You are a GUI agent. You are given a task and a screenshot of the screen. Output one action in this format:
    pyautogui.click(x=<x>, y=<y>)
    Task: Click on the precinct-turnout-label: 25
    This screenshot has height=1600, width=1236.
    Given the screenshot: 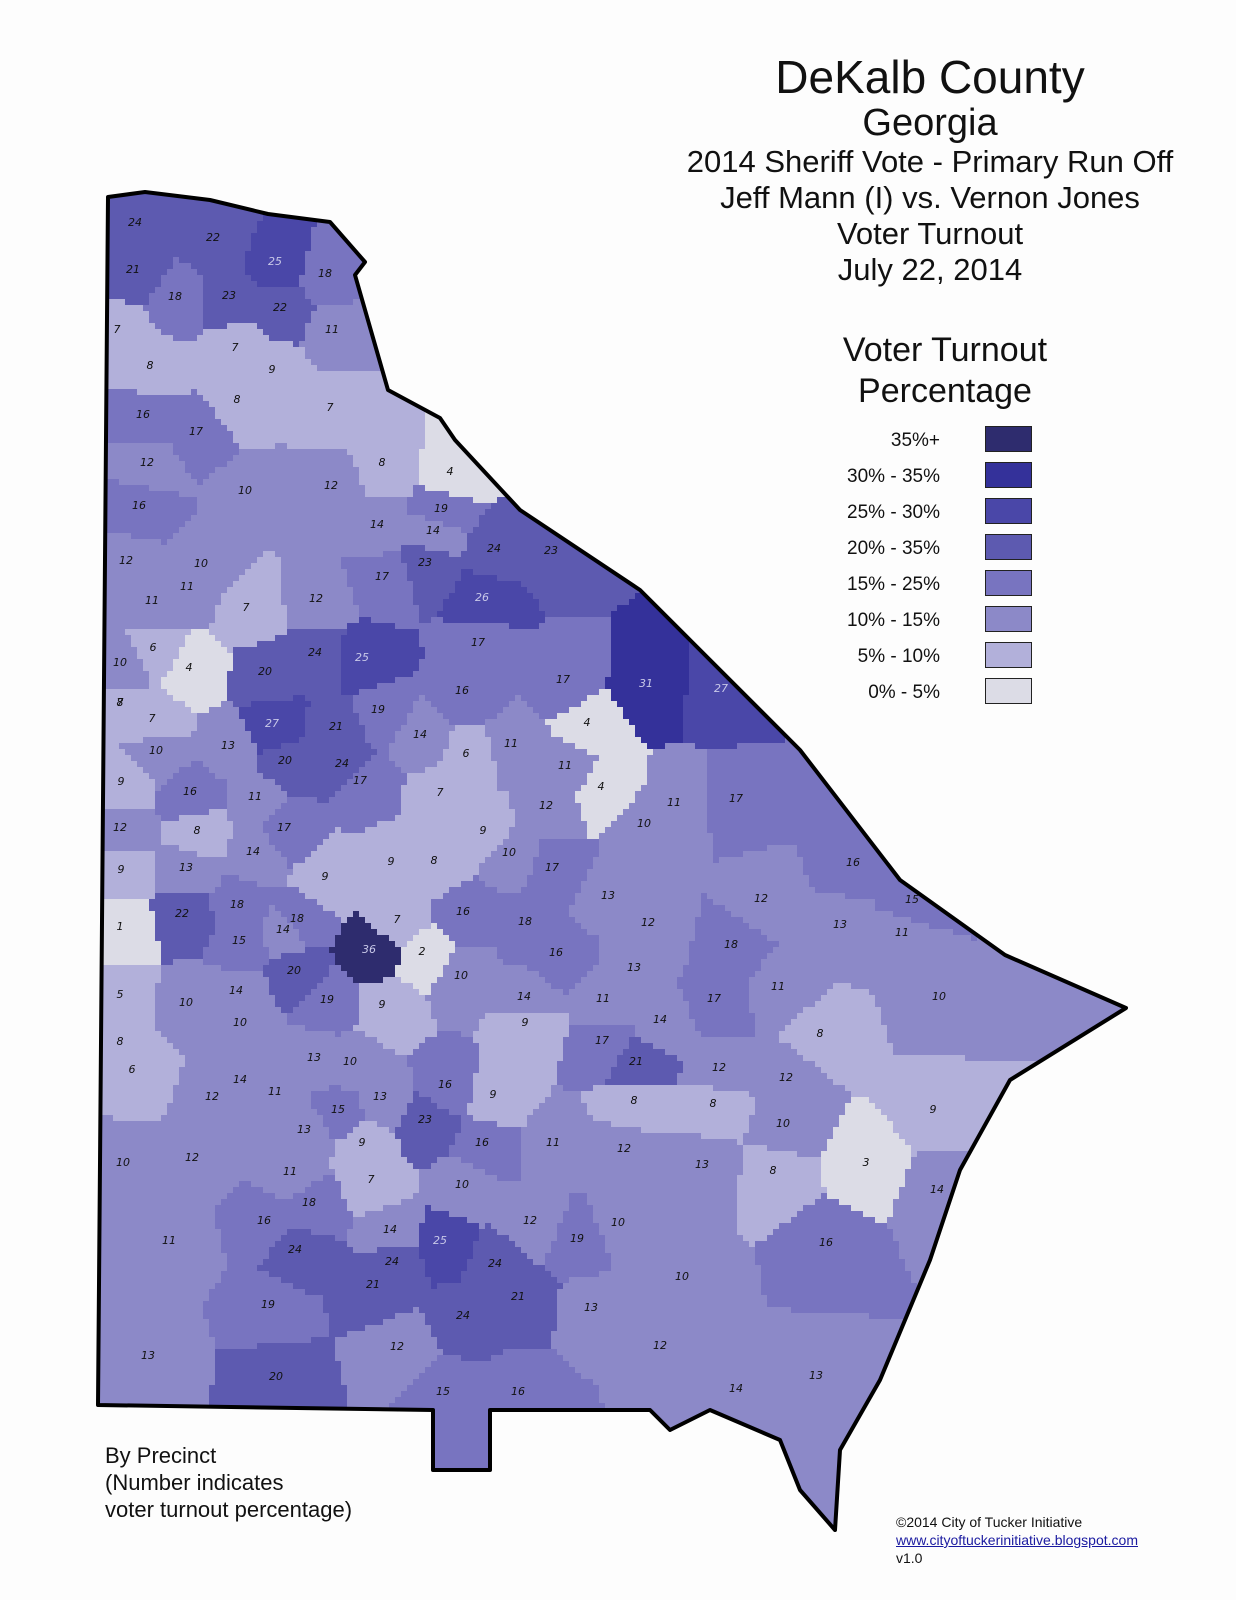 What is the action you would take?
    pyautogui.click(x=362, y=657)
    